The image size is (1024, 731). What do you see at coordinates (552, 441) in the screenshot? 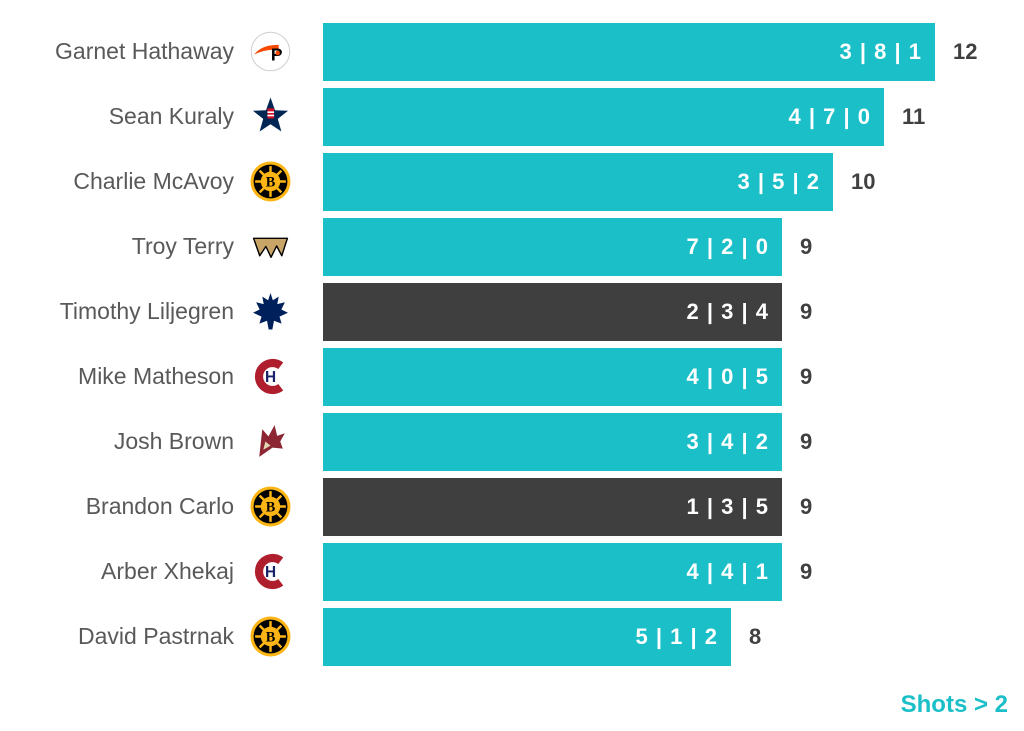
I see `shot-bar: 3 | 4 | 2` at bounding box center [552, 441].